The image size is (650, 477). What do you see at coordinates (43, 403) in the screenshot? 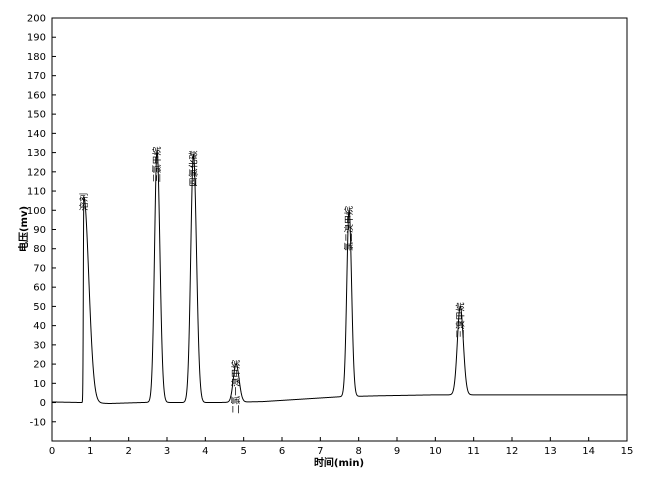
I see `y-tick-label: 0` at bounding box center [43, 403].